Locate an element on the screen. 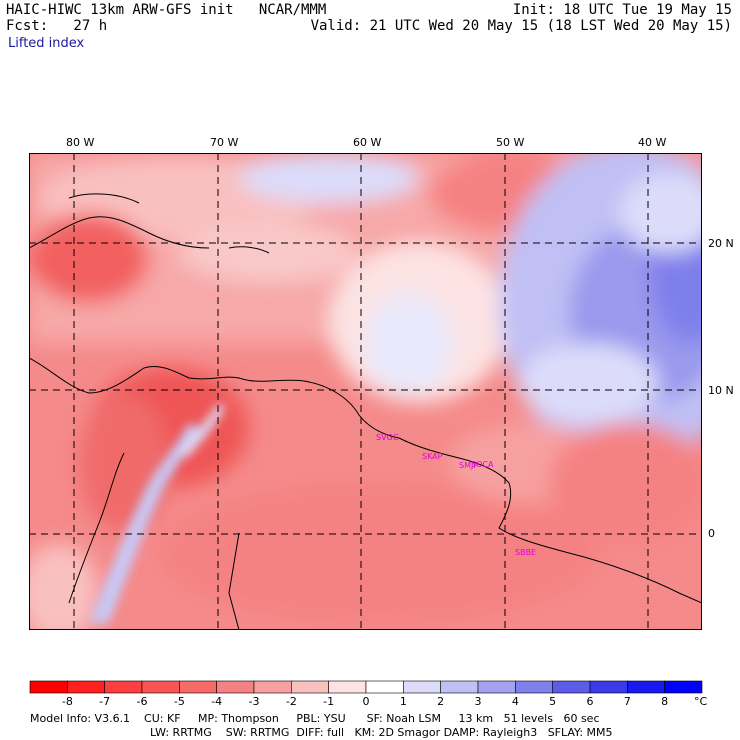 The image size is (740, 740). lat-label-20n: 20 N is located at coordinates (721, 243).